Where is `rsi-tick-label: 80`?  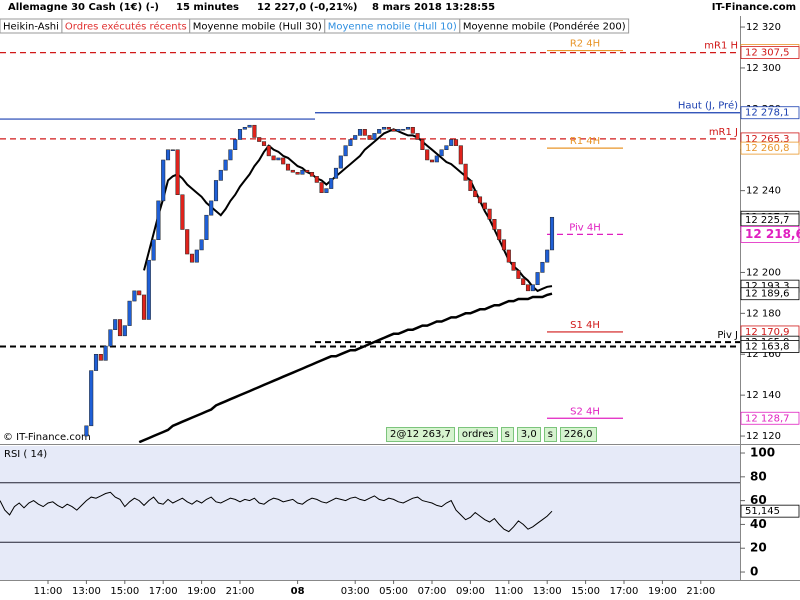
rsi-tick-label: 80 is located at coordinates (758, 476).